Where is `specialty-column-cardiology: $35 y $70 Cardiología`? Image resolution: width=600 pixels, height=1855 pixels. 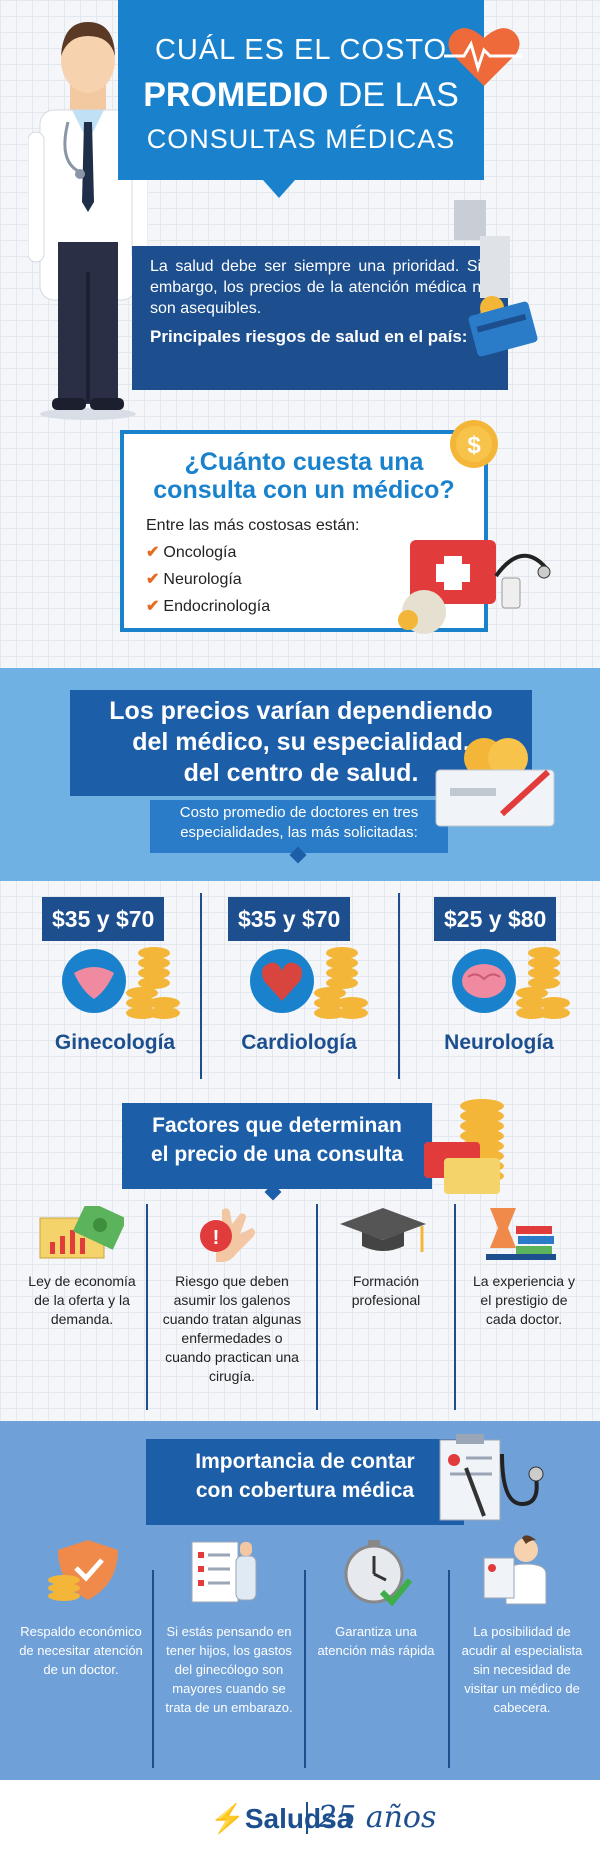
specialty-column-cardiology: $35 y $70 Cardiología is located at coordinates (299, 987).